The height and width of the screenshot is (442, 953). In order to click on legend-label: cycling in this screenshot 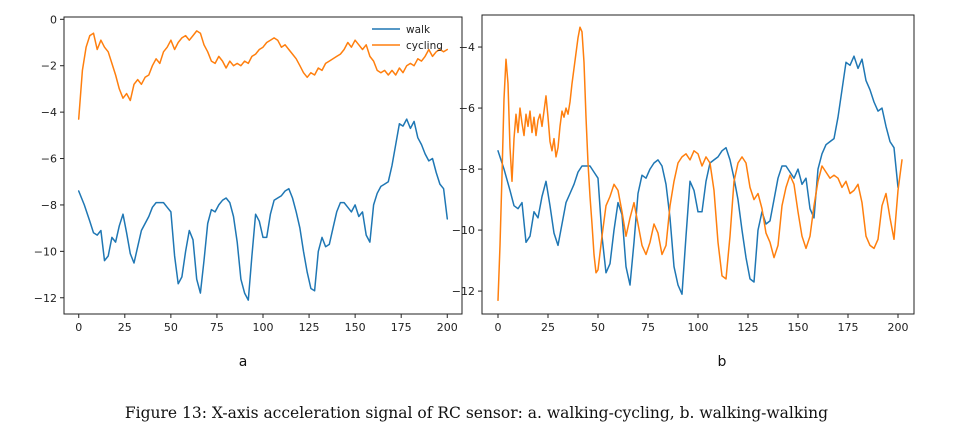, I will do `click(424, 46)`.